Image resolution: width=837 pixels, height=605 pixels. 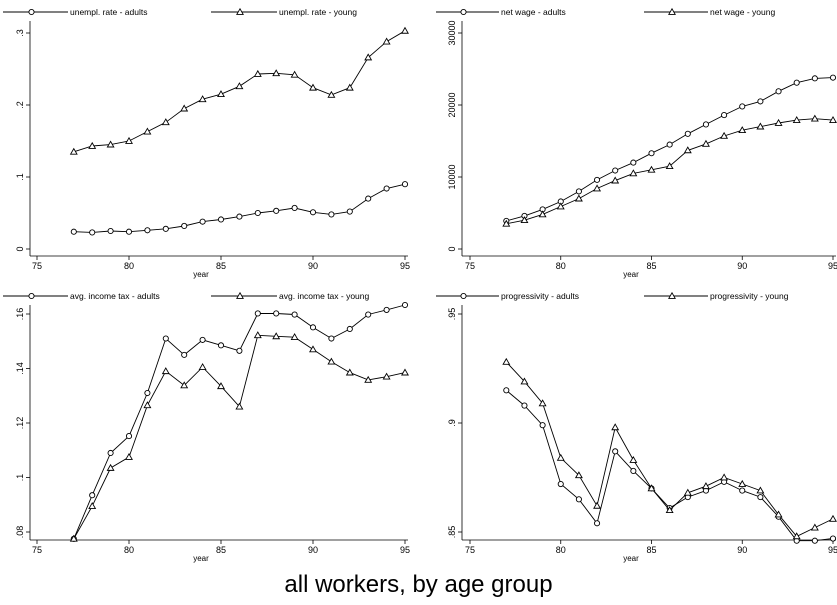 I want to click on legend-label: net wage - adults, so click(x=533, y=12).